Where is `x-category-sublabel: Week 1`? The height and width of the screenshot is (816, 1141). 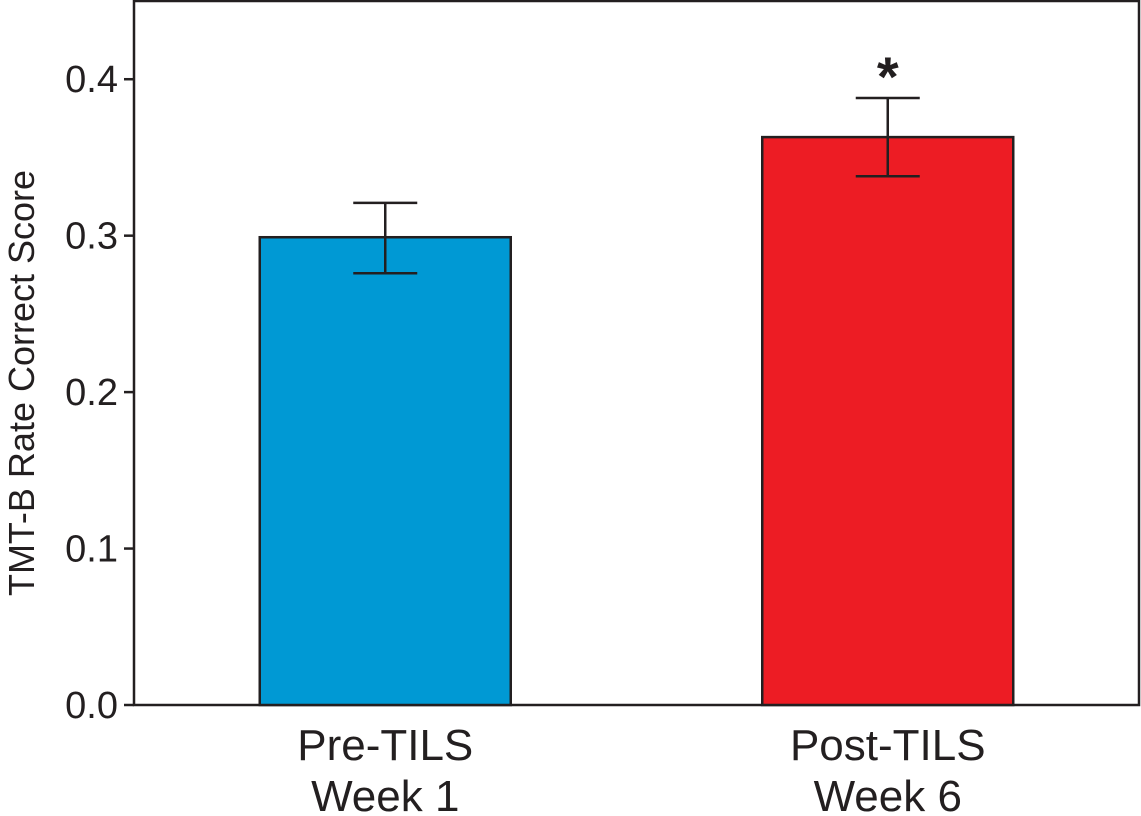 x-category-sublabel: Week 1 is located at coordinates (385, 794).